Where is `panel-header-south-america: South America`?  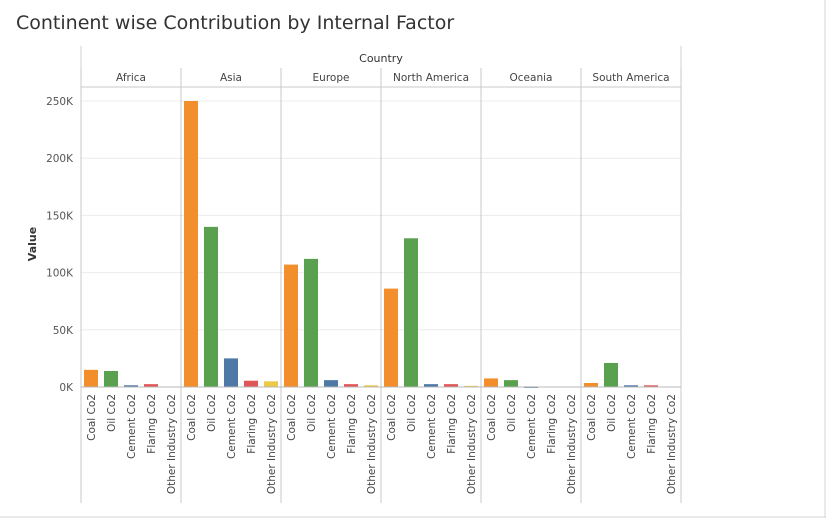
panel-header-south-america: South America is located at coordinates (630, 78).